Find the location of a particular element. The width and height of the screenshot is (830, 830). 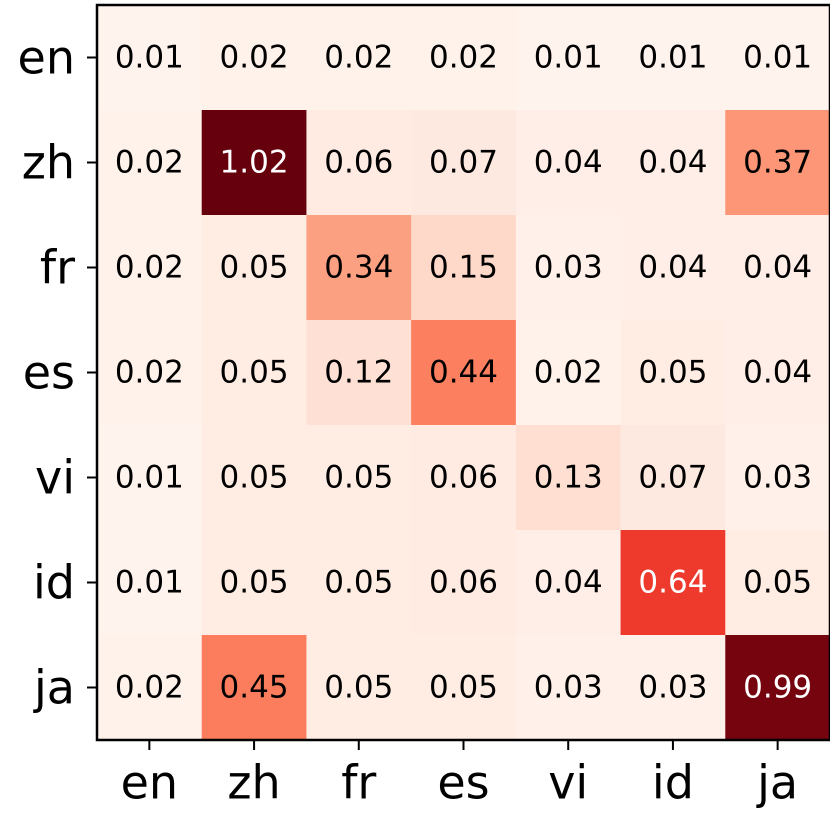

y-axis-ticks is located at coordinates (92, 372).